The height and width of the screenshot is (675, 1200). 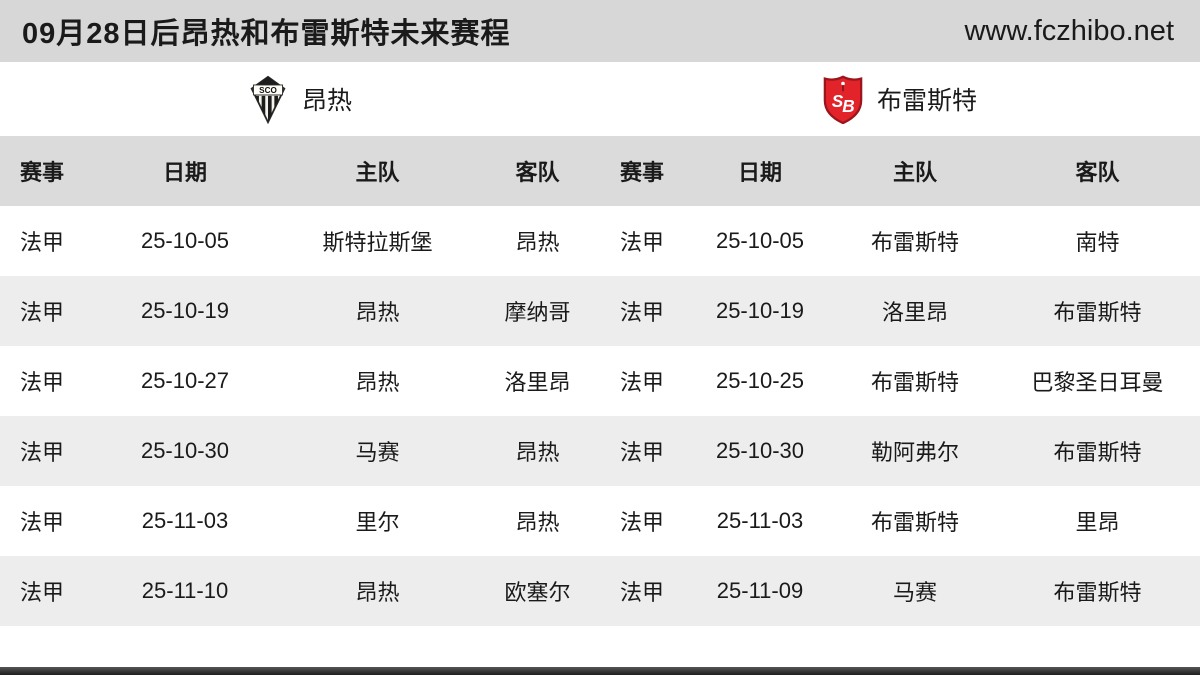 I want to click on brest-fixture: 法甲 25-10-05 布雷斯特 南特, so click(x=900, y=241).